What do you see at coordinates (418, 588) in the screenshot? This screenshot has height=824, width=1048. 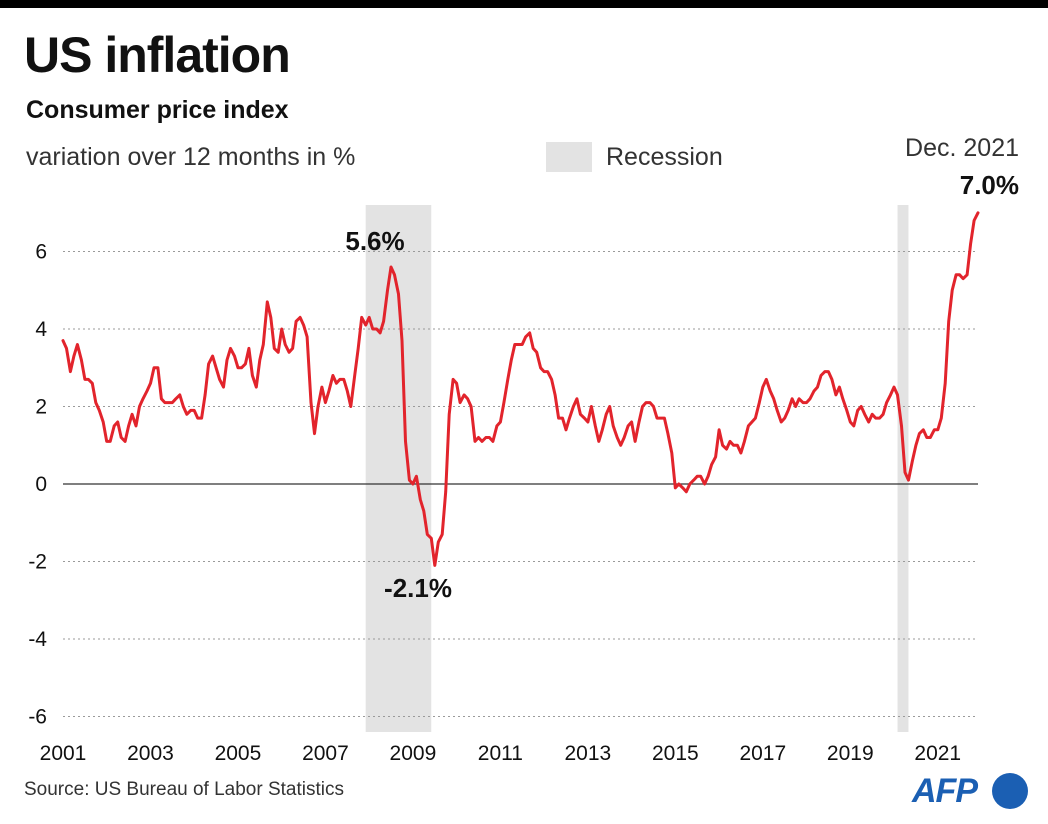 I see `annotation-trough-2009: -2.1%` at bounding box center [418, 588].